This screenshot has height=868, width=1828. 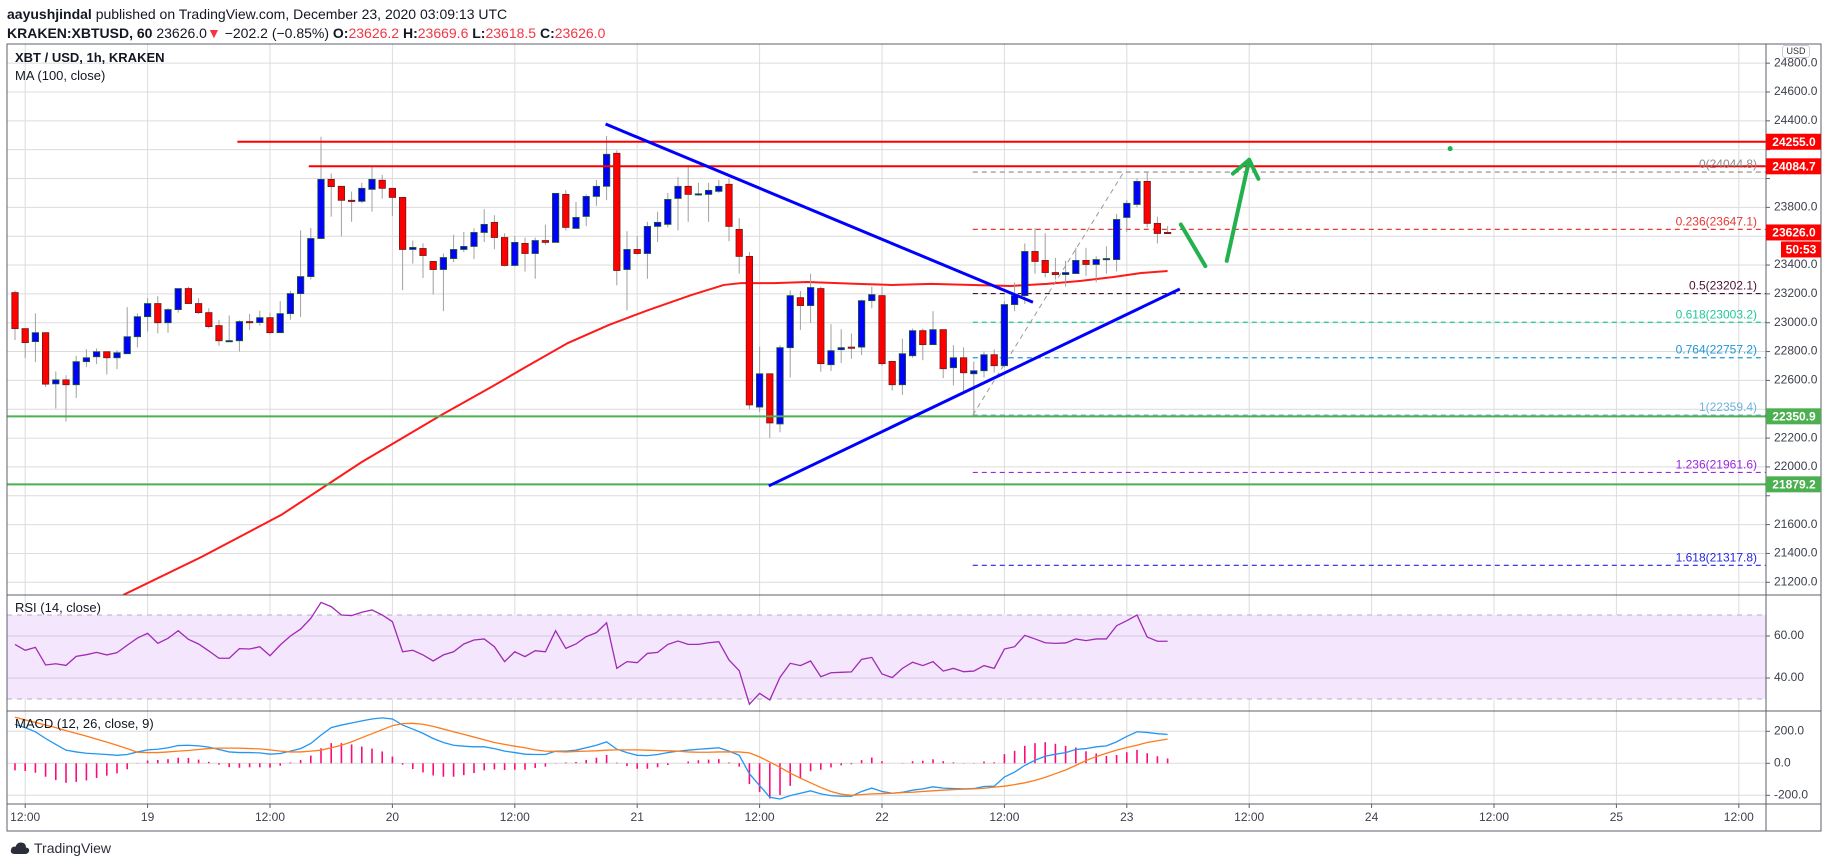 What do you see at coordinates (49, 14) in the screenshot?
I see `author-name: aayushjindal` at bounding box center [49, 14].